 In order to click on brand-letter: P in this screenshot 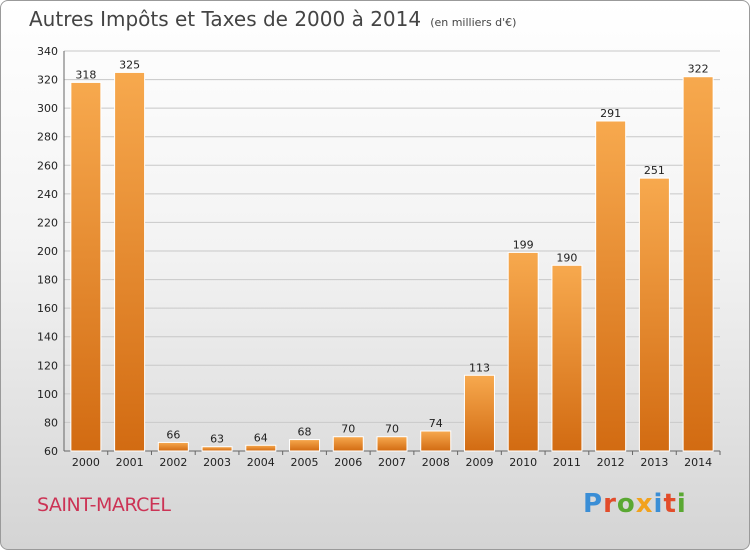, I will do `click(593, 504)`.